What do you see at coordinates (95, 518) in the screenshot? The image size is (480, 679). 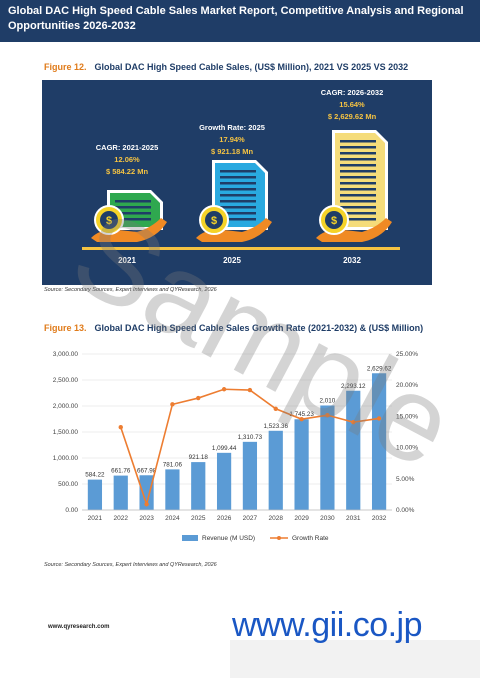 I see `x-tick-label: 2021` at bounding box center [95, 518].